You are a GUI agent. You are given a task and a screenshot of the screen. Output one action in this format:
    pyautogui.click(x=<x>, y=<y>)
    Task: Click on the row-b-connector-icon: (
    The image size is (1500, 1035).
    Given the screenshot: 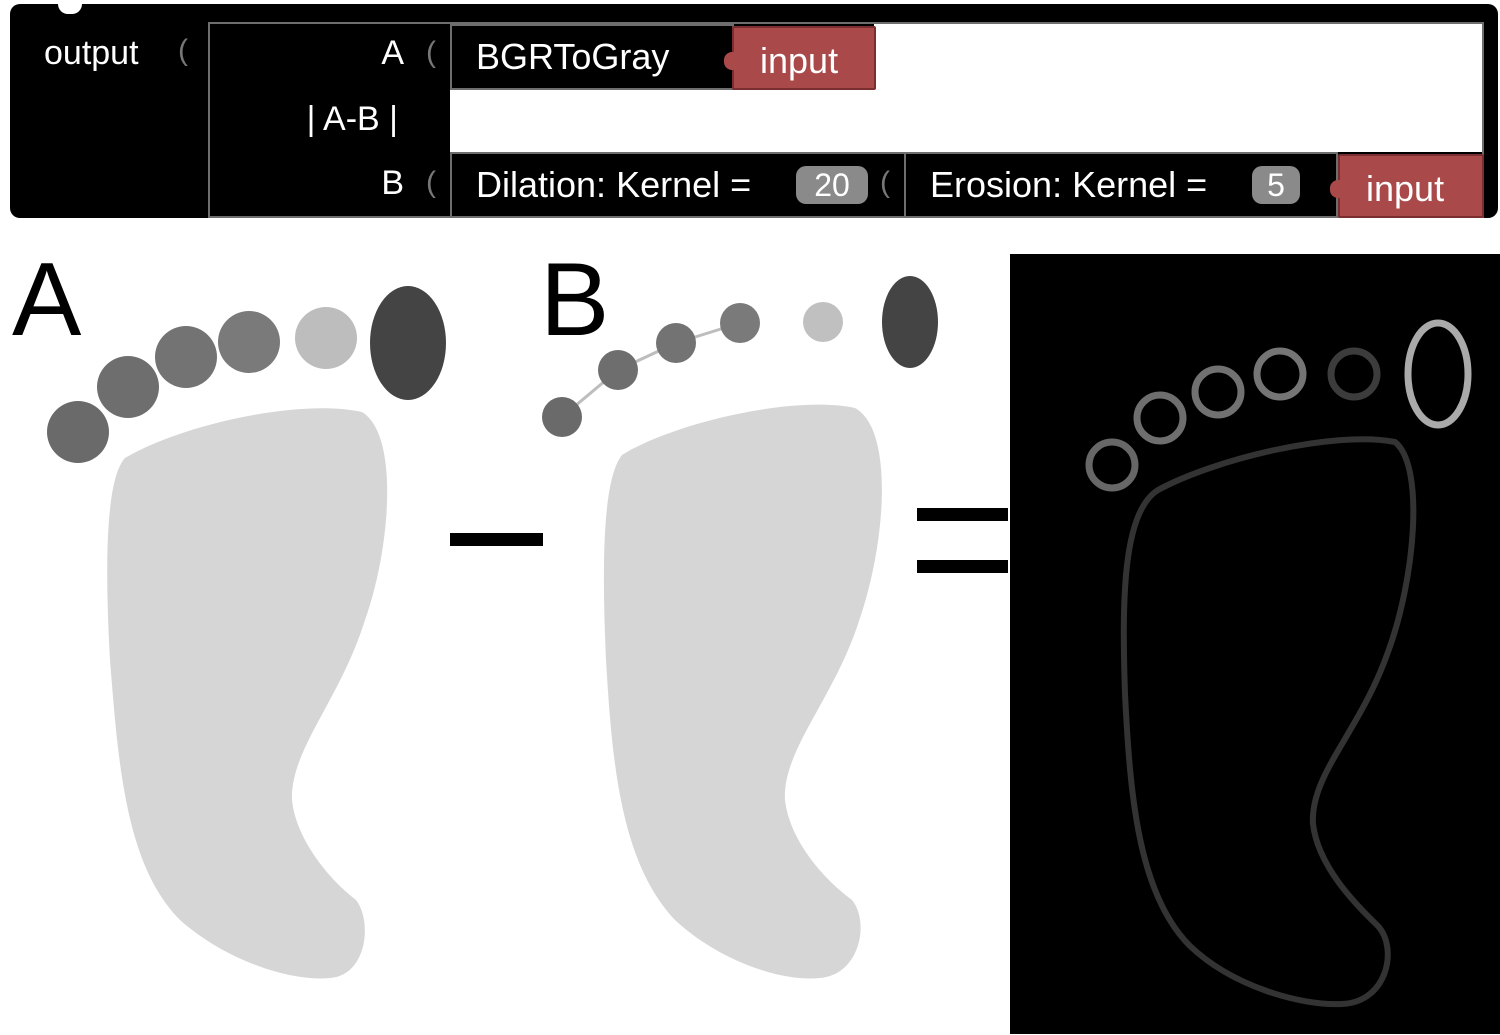 What is the action you would take?
    pyautogui.click(x=431, y=182)
    